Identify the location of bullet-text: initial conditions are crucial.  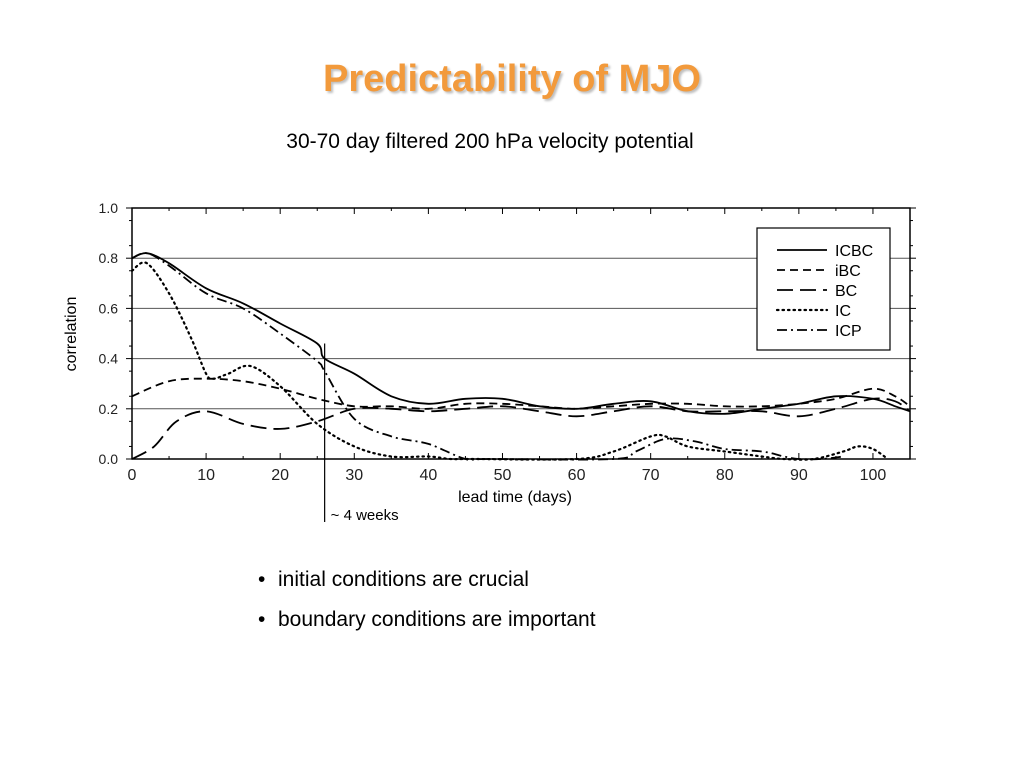
(403, 579).